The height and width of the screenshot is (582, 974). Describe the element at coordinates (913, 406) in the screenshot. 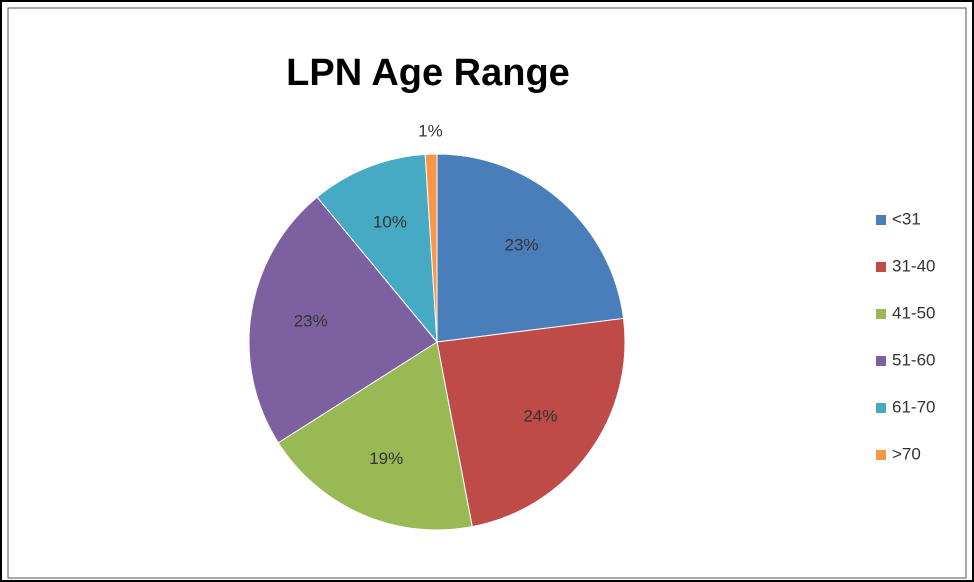

I see `legend-label: 61-70` at that location.